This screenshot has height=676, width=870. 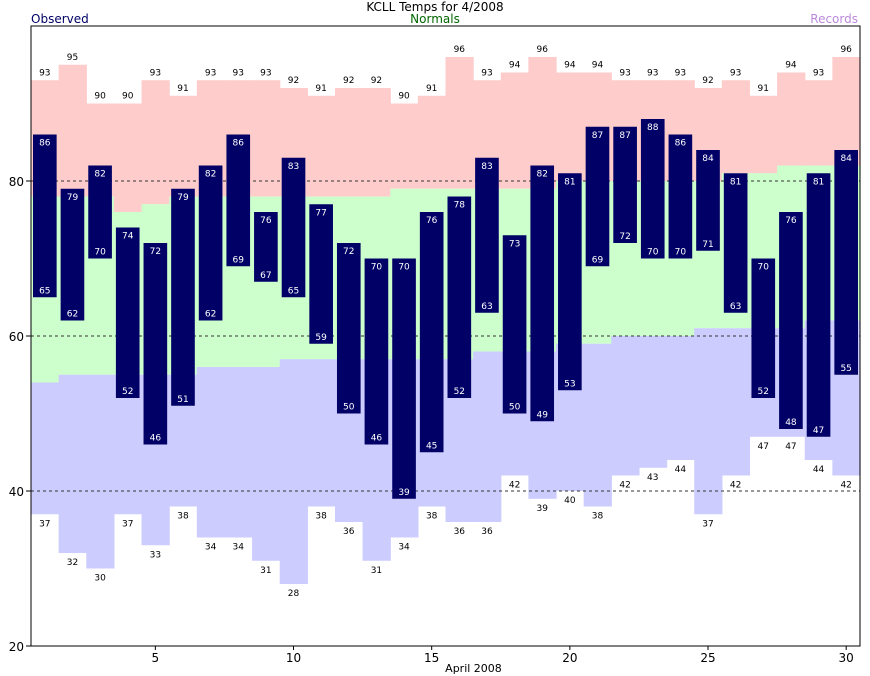 I want to click on record-high-label-day-20: 94, so click(x=570, y=66).